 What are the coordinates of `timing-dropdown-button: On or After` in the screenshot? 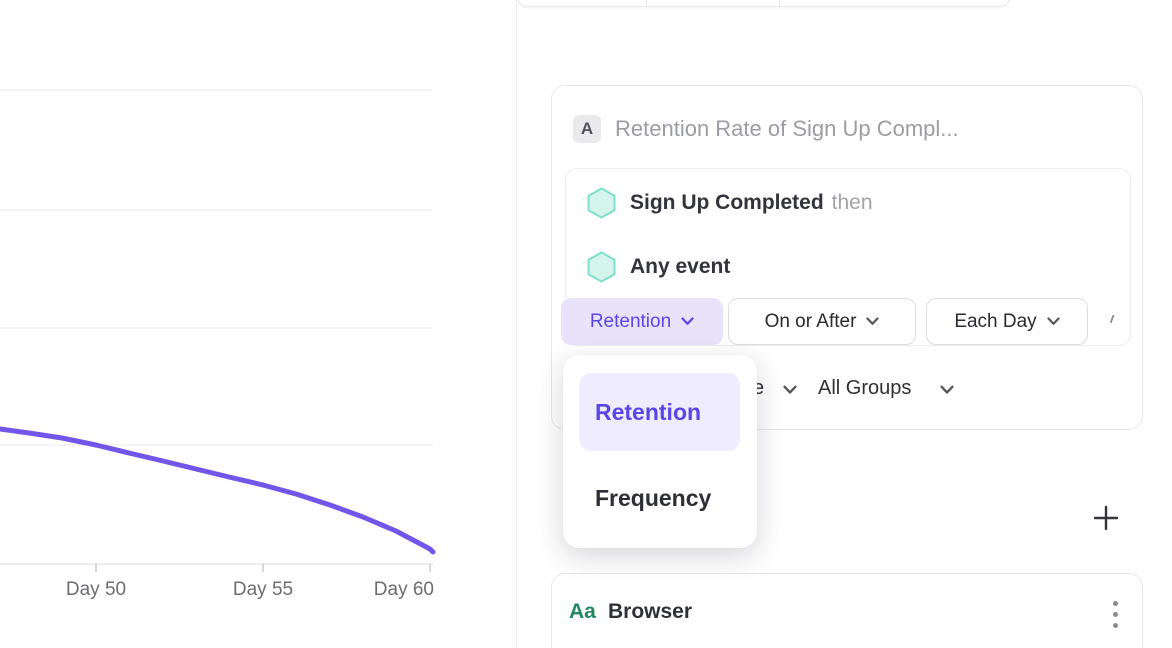 It's located at (822, 321).